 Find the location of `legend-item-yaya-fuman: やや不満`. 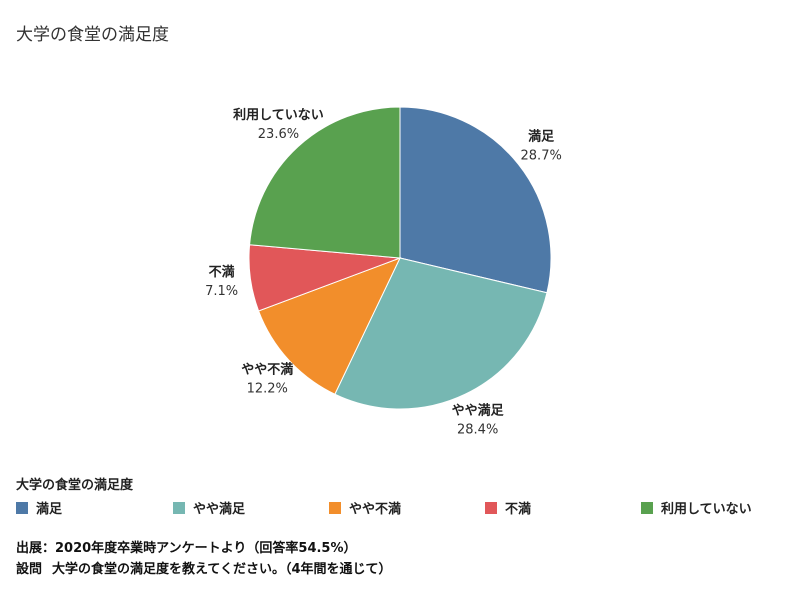

legend-item-yaya-fuman: やや不満 is located at coordinates (365, 507).